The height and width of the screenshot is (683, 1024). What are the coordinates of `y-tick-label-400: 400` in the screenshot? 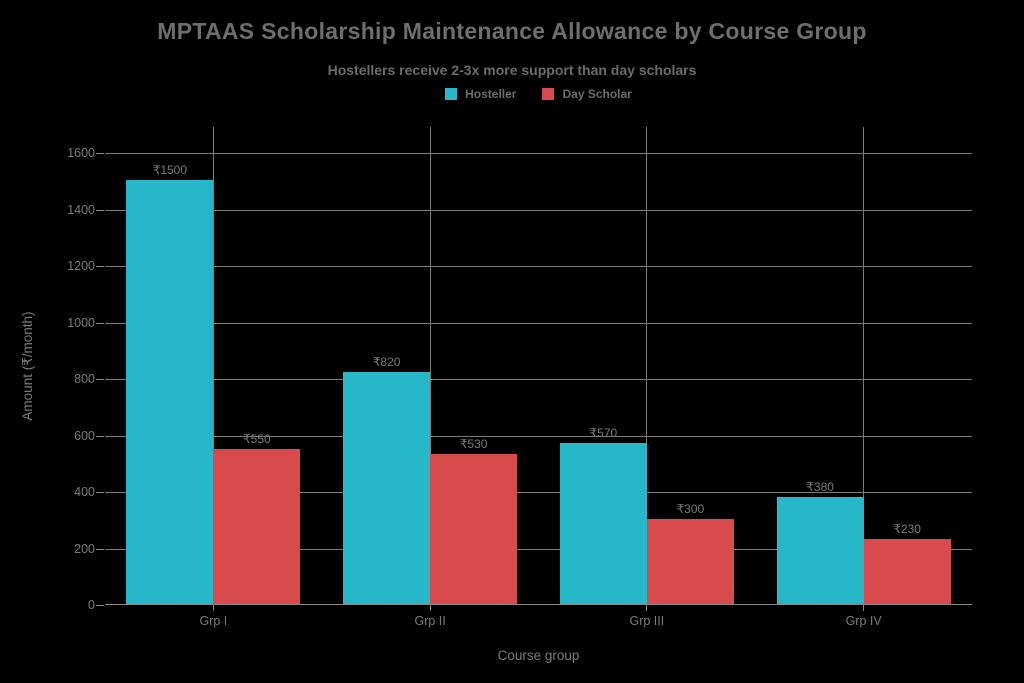 It's located at (84, 492).